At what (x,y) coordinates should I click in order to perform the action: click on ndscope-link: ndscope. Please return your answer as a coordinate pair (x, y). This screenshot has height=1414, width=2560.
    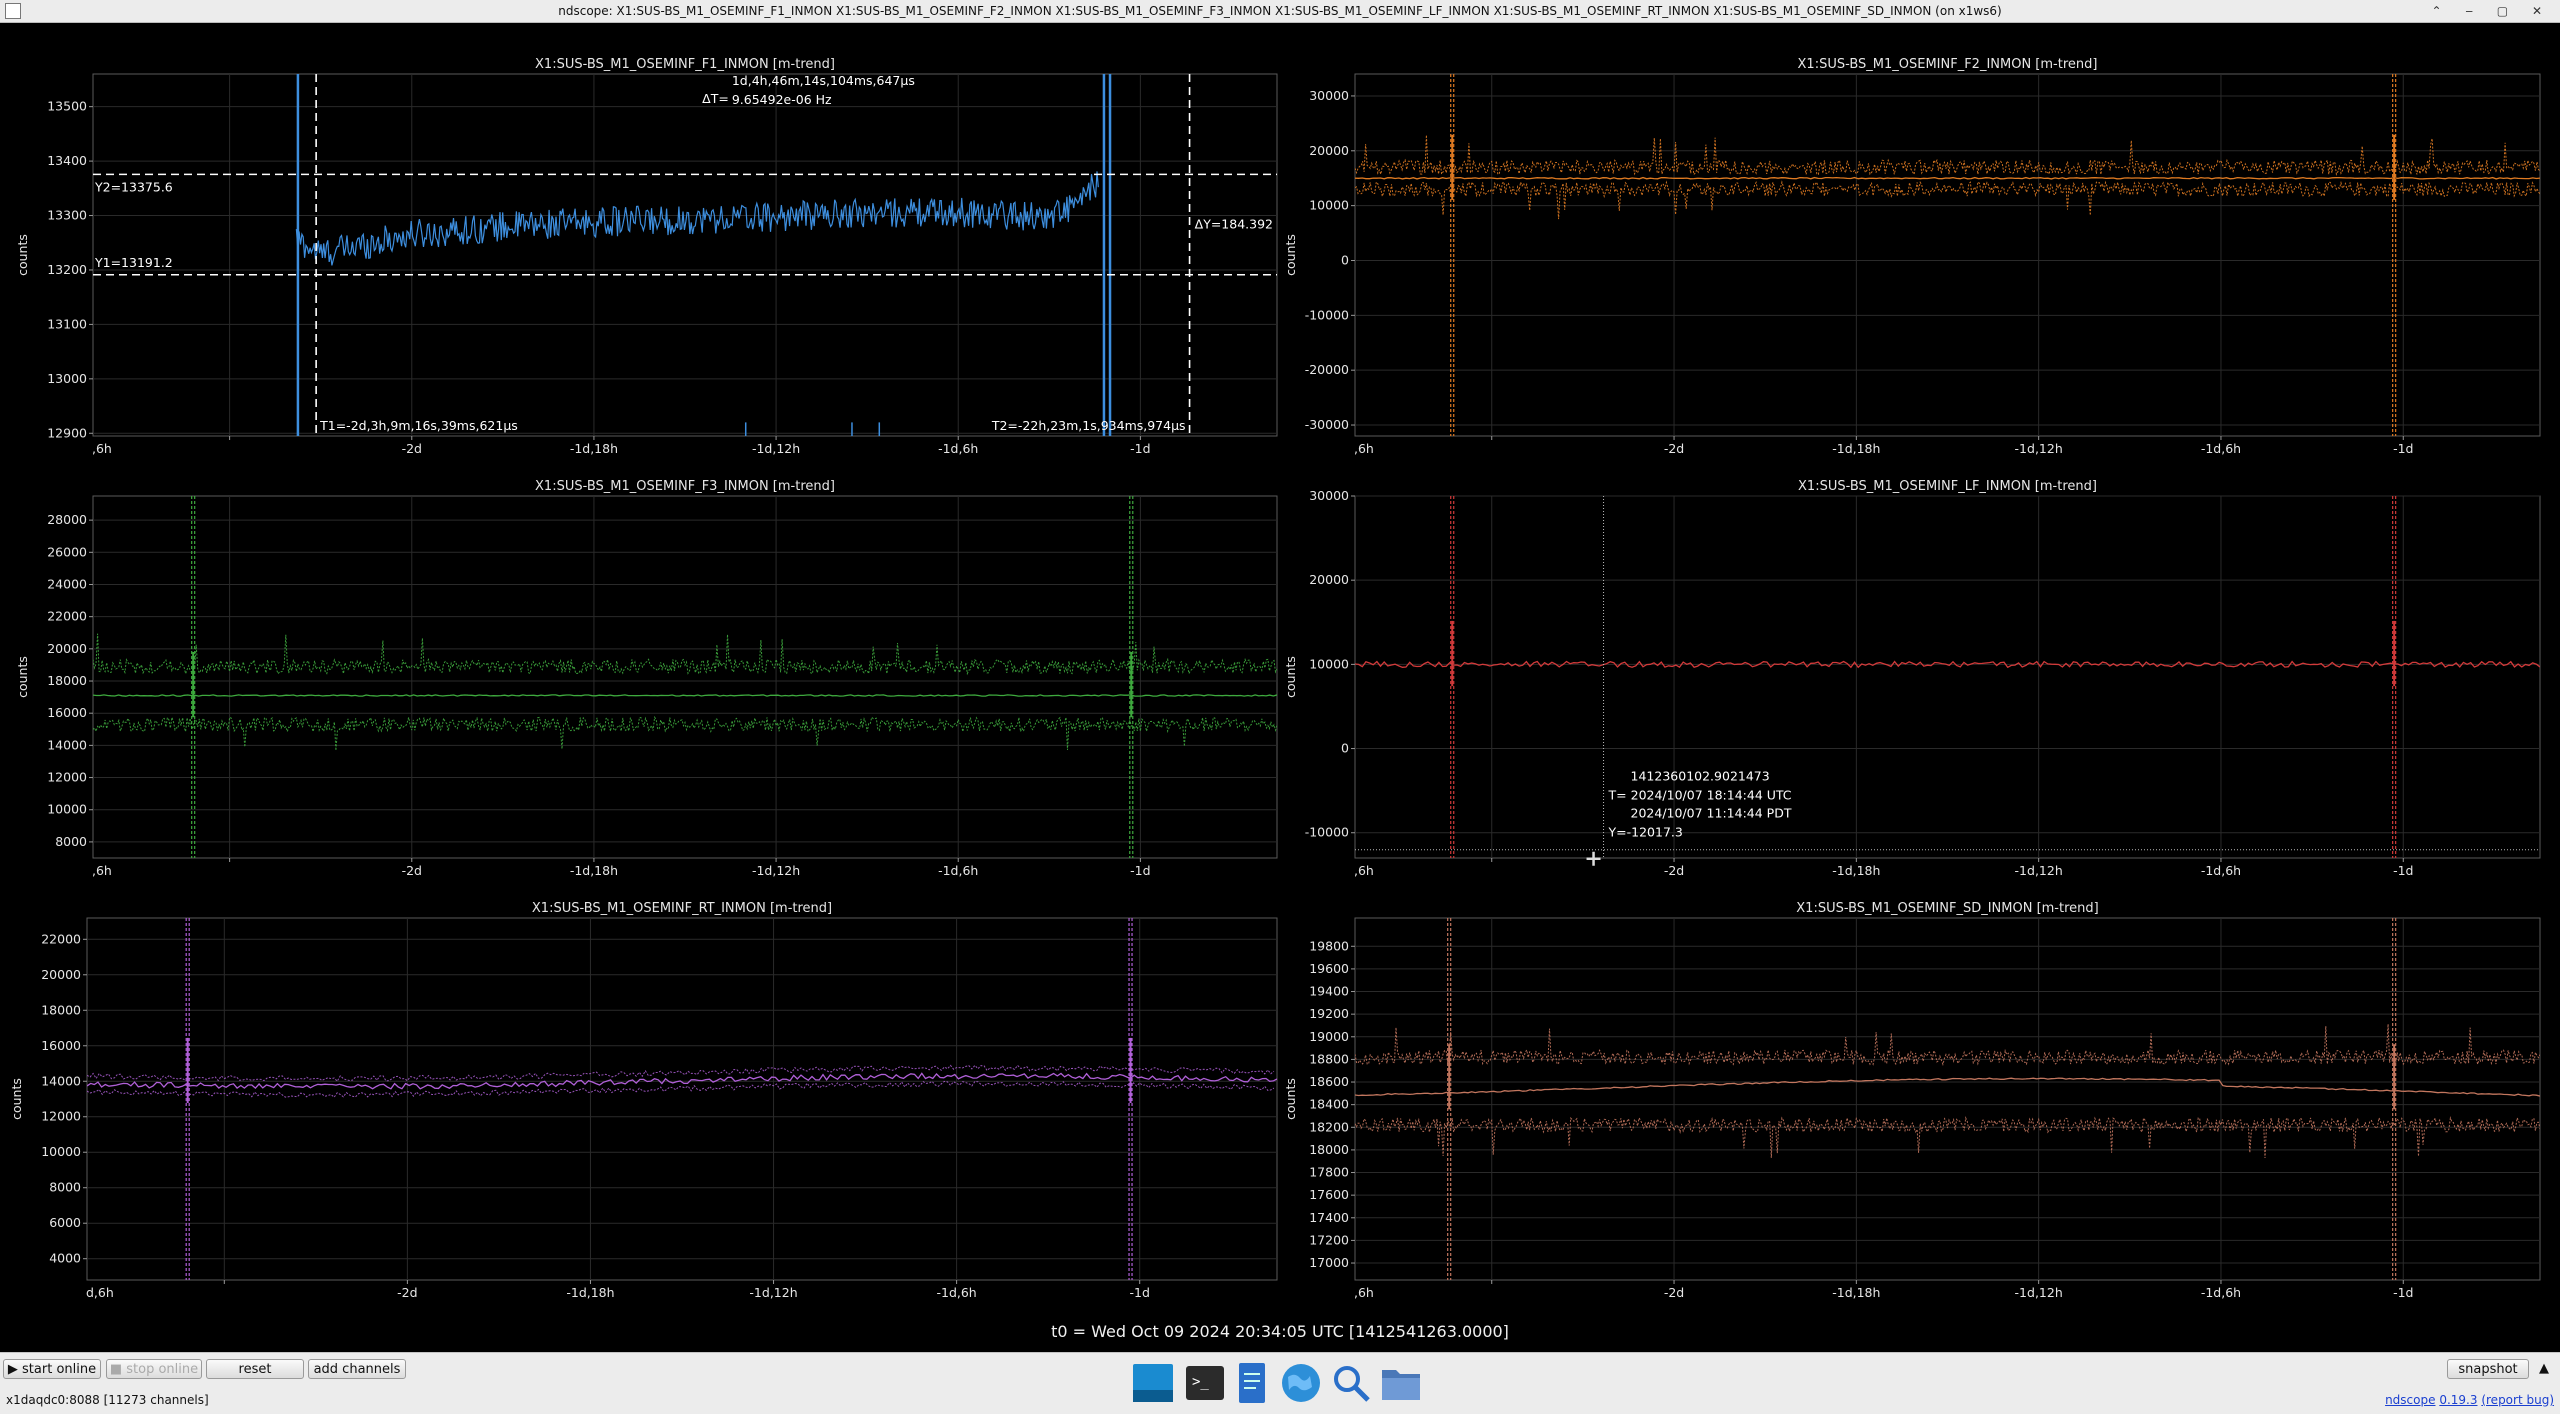
    Looking at the image, I should click on (2410, 1400).